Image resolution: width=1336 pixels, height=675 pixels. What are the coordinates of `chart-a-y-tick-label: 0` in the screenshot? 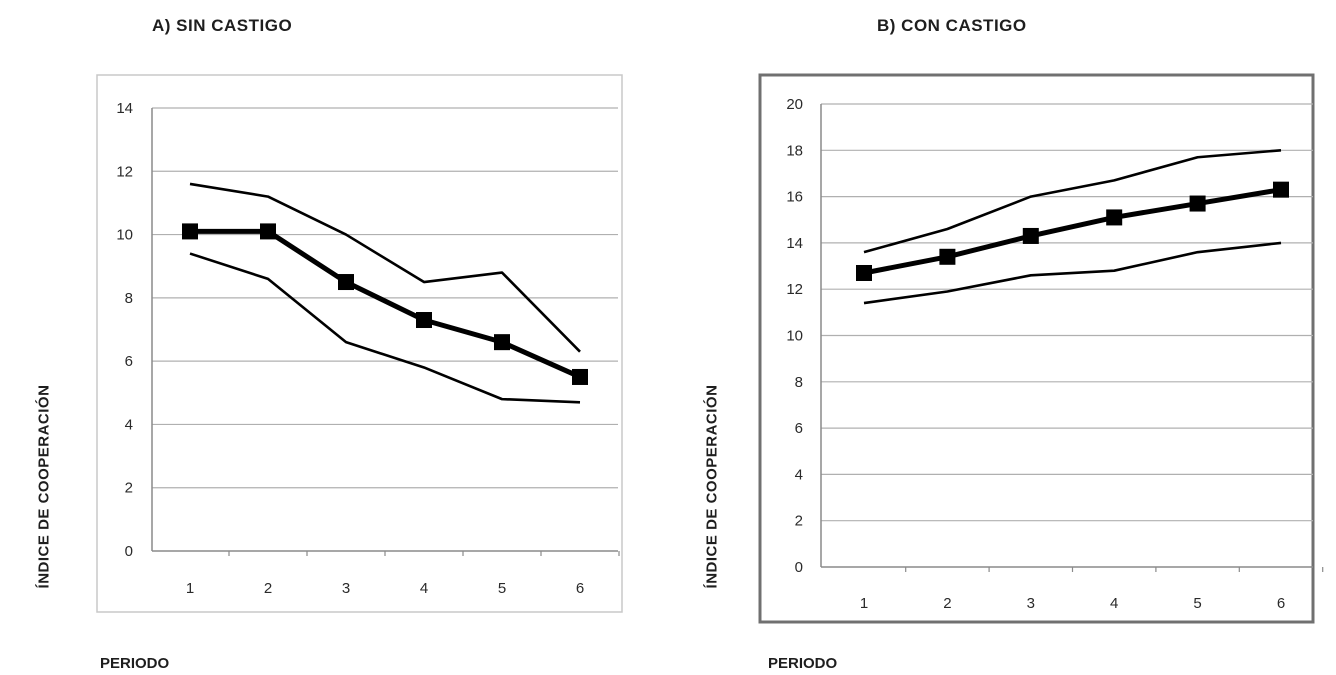 It's located at (129, 551).